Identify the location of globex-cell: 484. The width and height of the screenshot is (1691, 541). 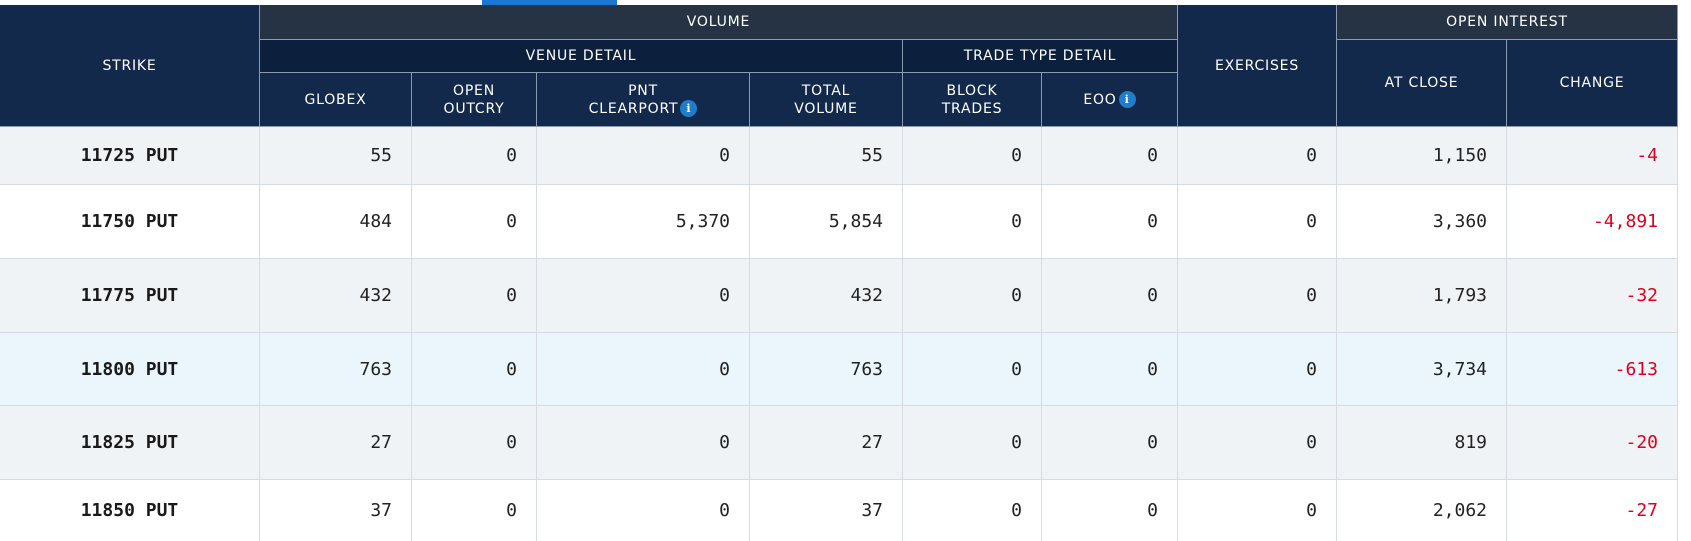
(336, 221).